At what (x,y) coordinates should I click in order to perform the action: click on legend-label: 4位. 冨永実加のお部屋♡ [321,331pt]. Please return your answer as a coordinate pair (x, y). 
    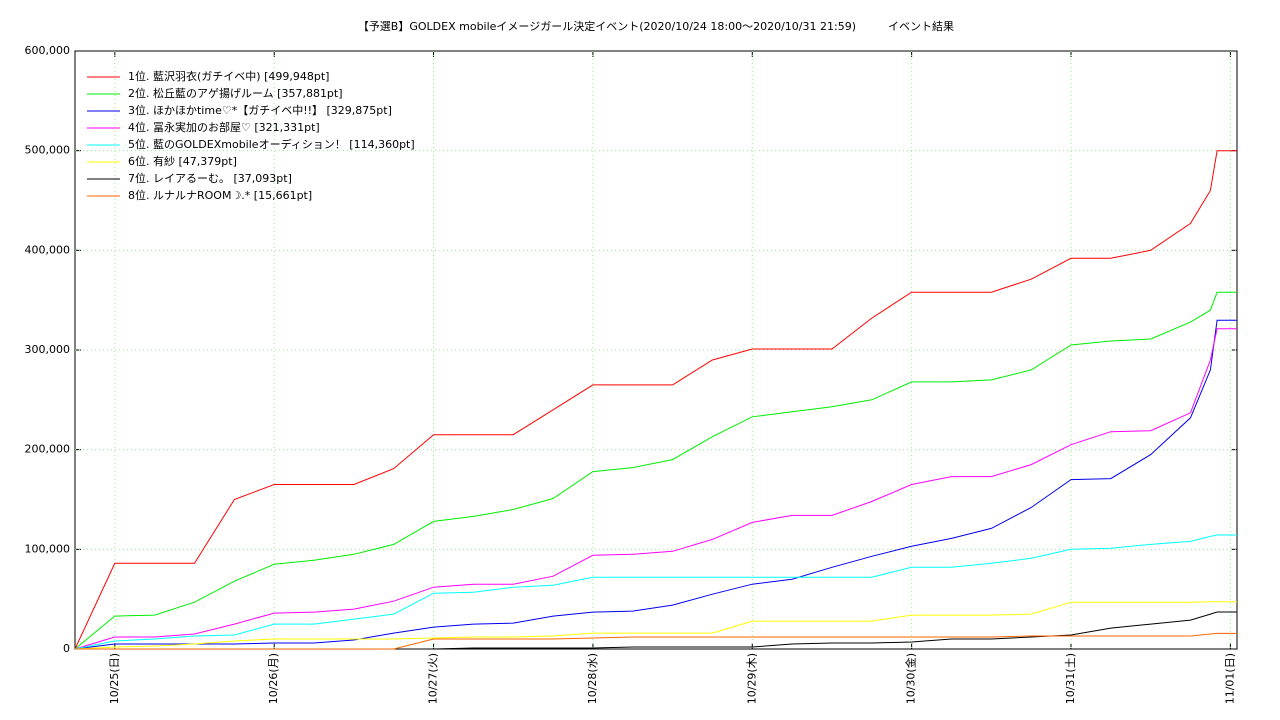
    Looking at the image, I should click on (224, 127).